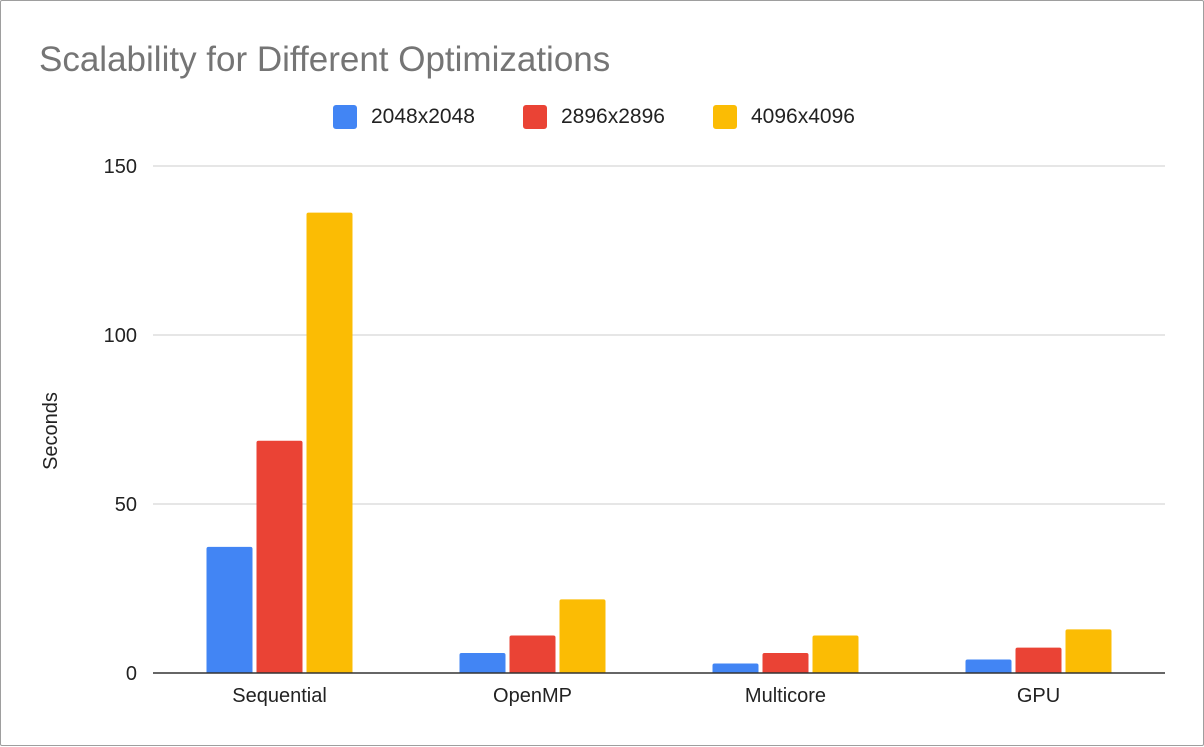 The width and height of the screenshot is (1204, 747). I want to click on x-tick-label: Multicore, so click(785, 696).